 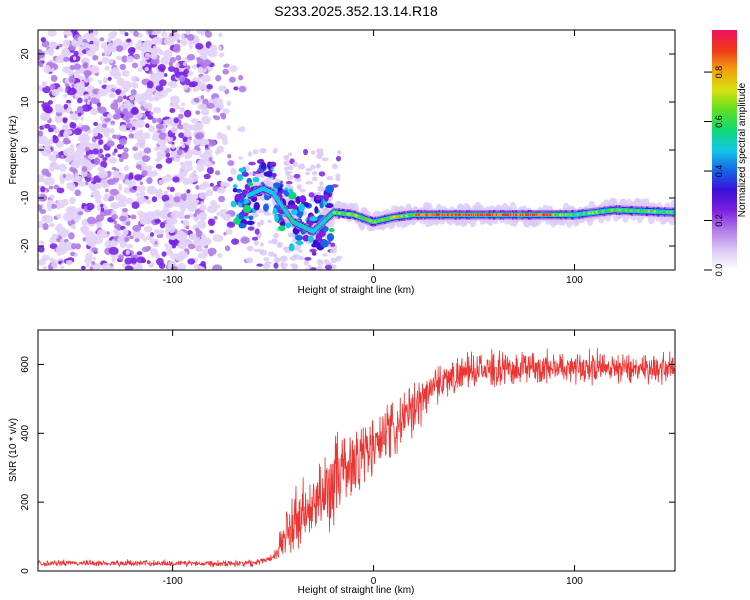 I want to click on heatmap-y-tick-label: 0, so click(x=25, y=150).